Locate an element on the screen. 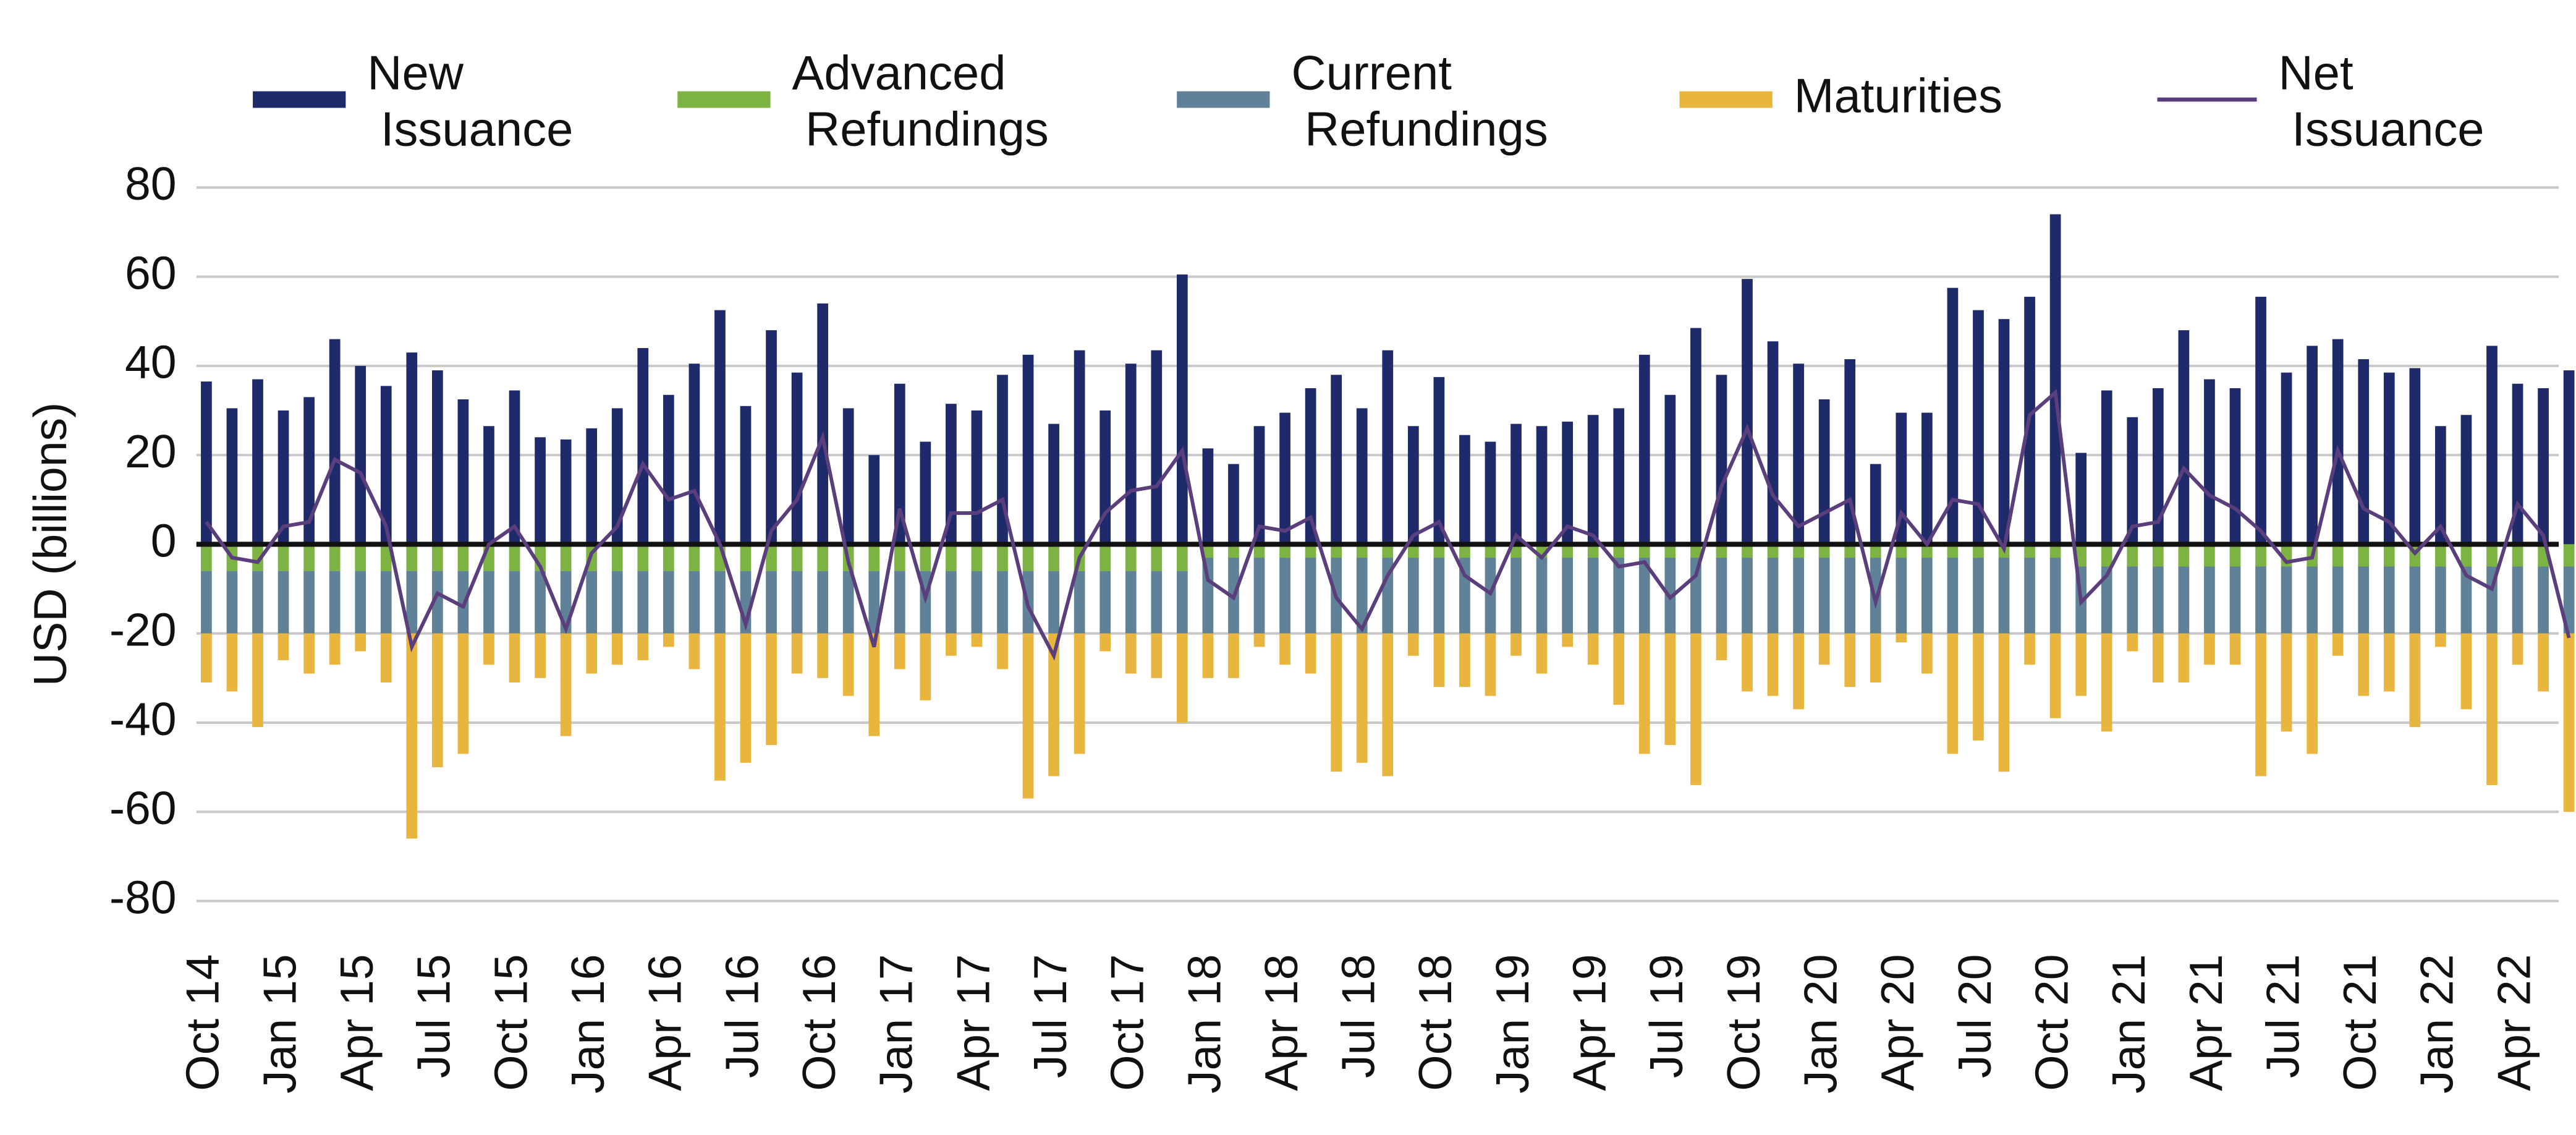 The image size is (2576, 1135). x-tick-label: Jan 19 is located at coordinates (1512, 1024).